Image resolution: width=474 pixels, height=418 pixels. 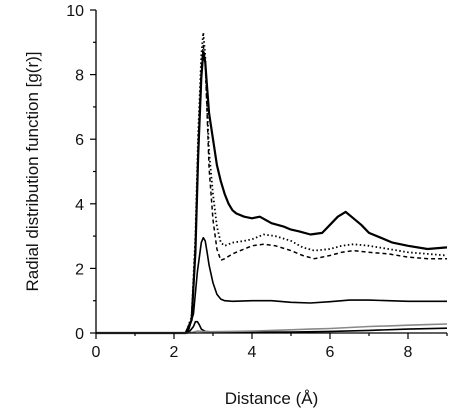 I want to click on y-tick-label: 2, so click(x=79, y=269).